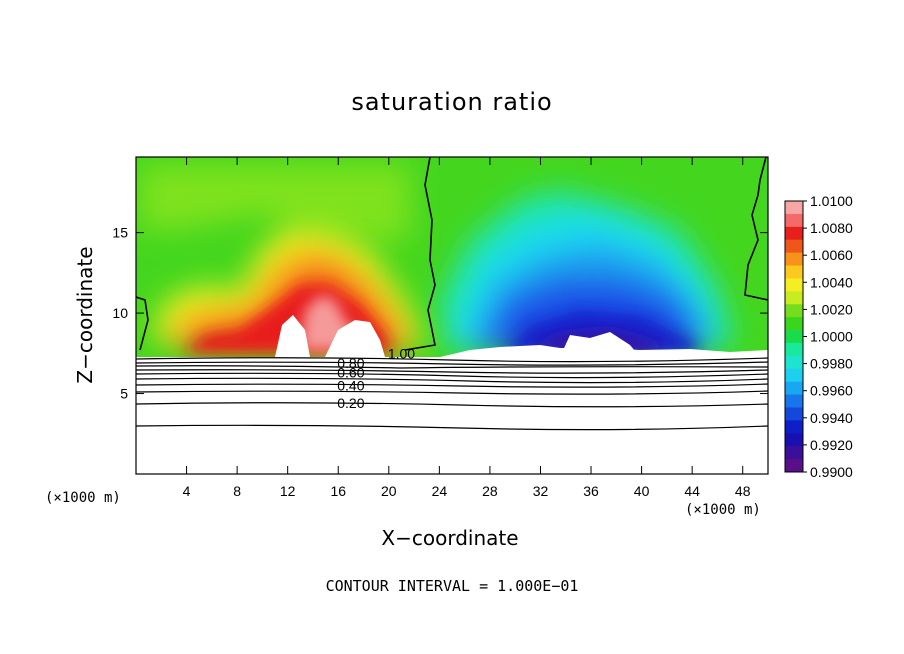  I want to click on x-unit-label: (×1000 m), so click(723, 510).